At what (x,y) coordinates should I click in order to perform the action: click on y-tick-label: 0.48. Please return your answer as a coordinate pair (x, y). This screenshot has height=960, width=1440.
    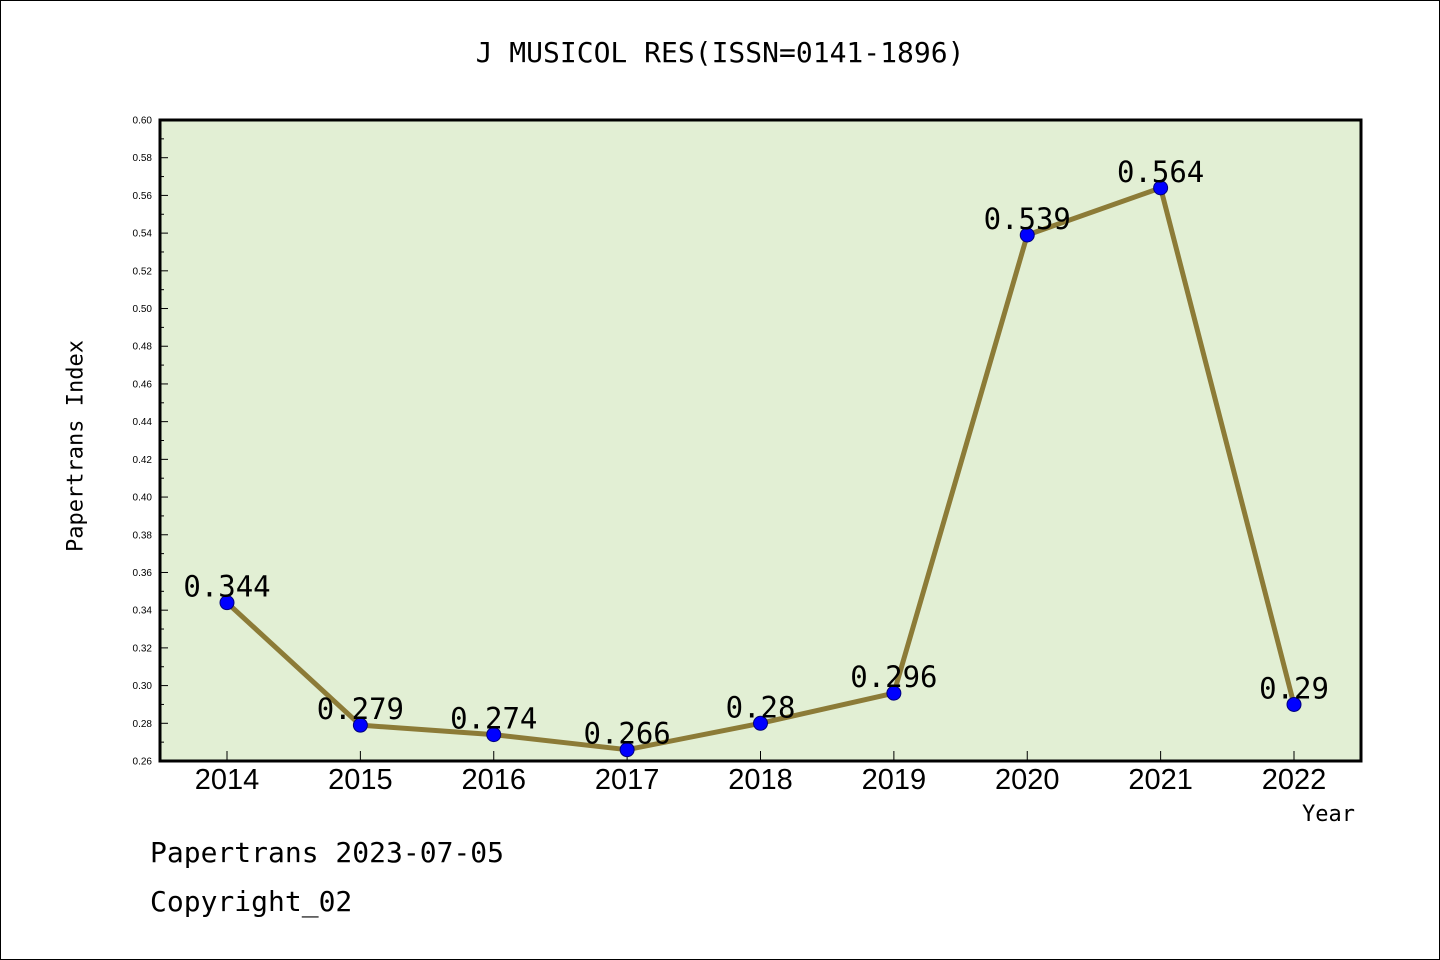
    Looking at the image, I should click on (143, 347).